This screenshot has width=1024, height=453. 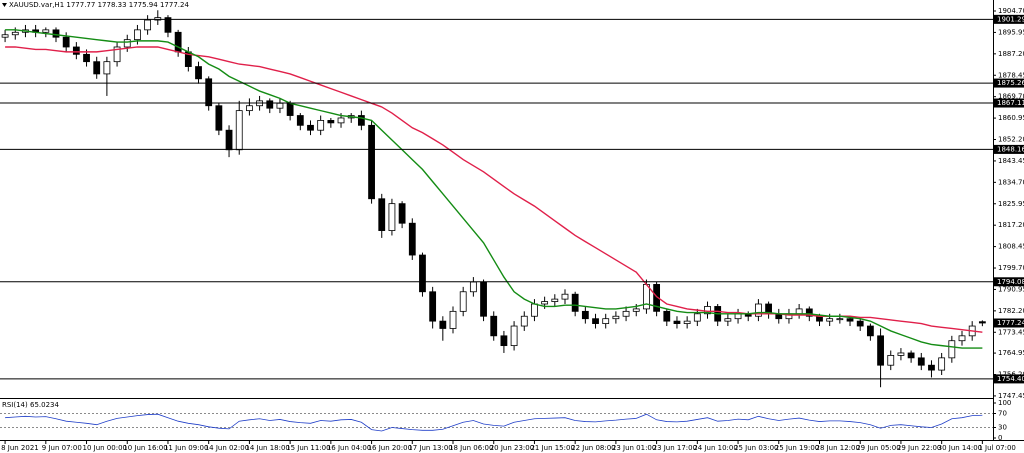 I want to click on rsi-value: 65.0234, so click(x=44, y=405).